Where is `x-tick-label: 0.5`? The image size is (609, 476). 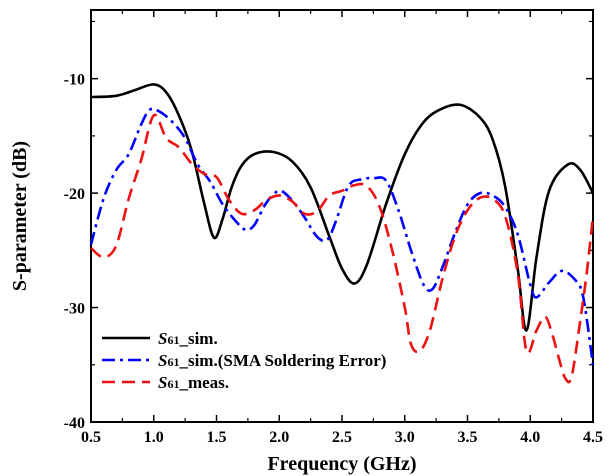
x-tick-label: 0.5 is located at coordinates (91, 437).